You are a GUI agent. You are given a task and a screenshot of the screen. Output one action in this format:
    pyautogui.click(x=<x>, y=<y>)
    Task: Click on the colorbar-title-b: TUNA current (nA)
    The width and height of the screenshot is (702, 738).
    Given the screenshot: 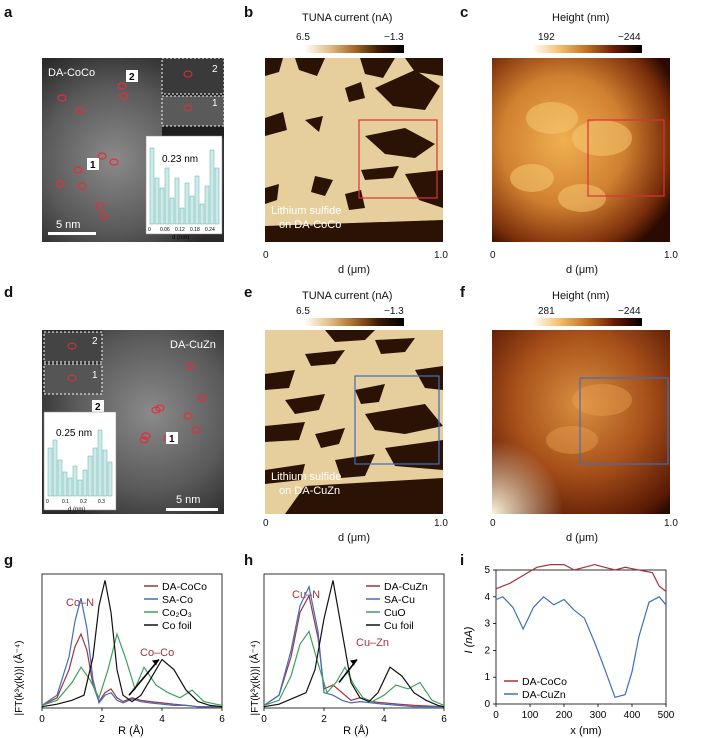 What is the action you would take?
    pyautogui.click(x=347, y=18)
    